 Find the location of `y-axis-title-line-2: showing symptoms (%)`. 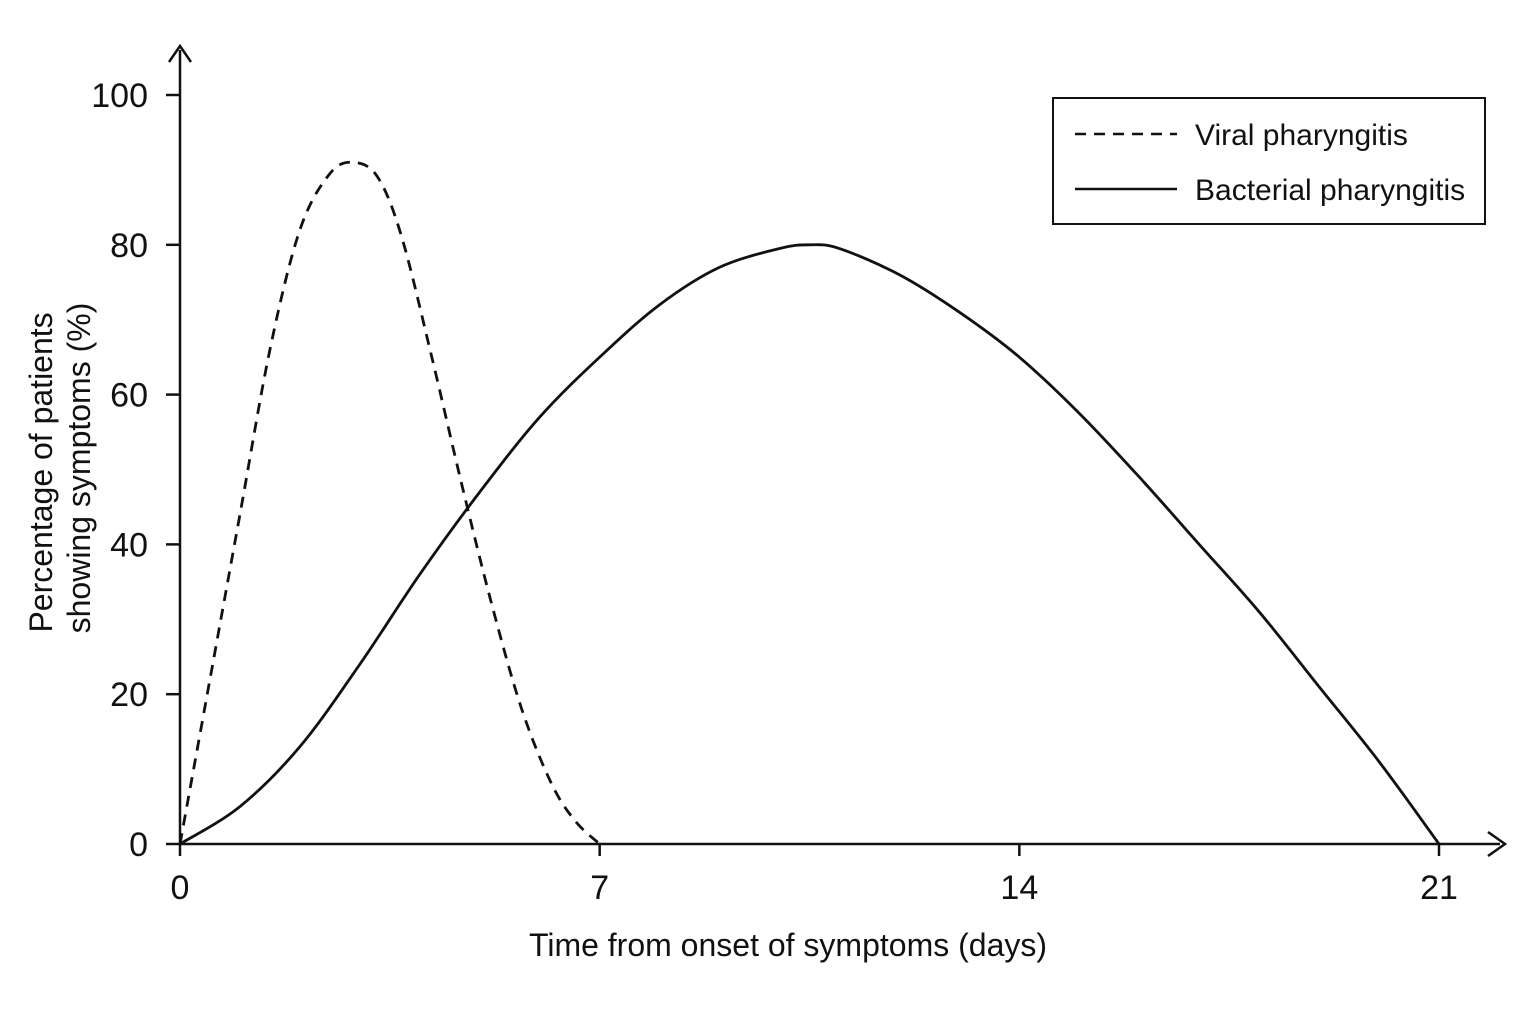

y-axis-title-line-2: showing symptoms (%) is located at coordinates (79, 468).